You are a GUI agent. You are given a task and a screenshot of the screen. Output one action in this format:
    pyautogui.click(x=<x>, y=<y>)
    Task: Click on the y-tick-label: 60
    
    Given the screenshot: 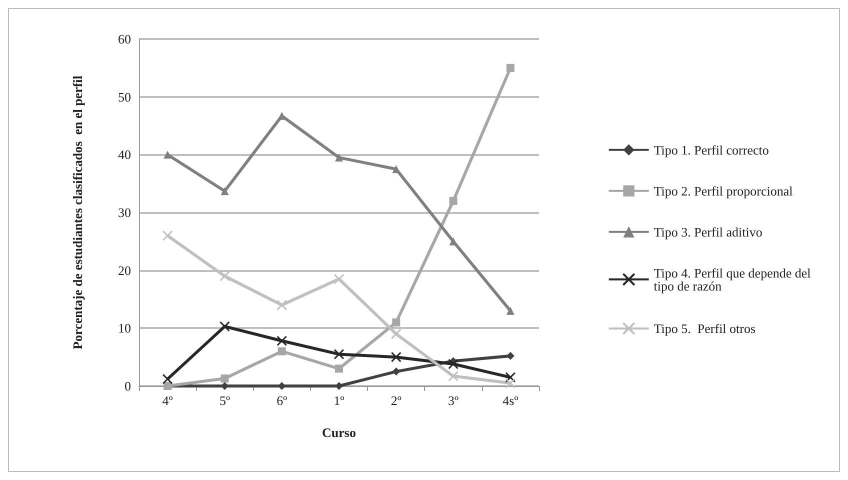 What is the action you would take?
    pyautogui.click(x=124, y=39)
    